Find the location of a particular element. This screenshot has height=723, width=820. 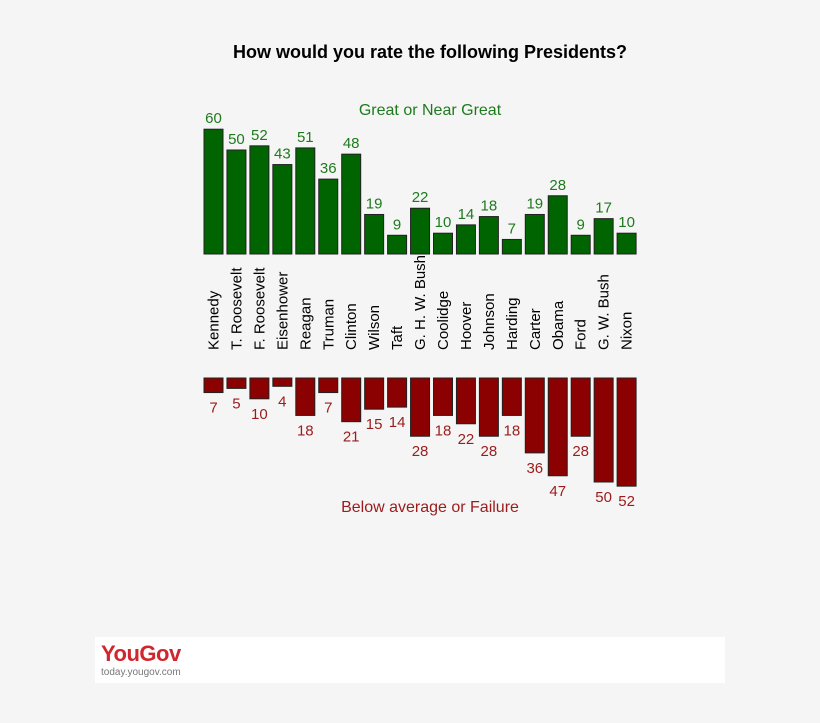

category-label: Kennedy is located at coordinates (214, 320).